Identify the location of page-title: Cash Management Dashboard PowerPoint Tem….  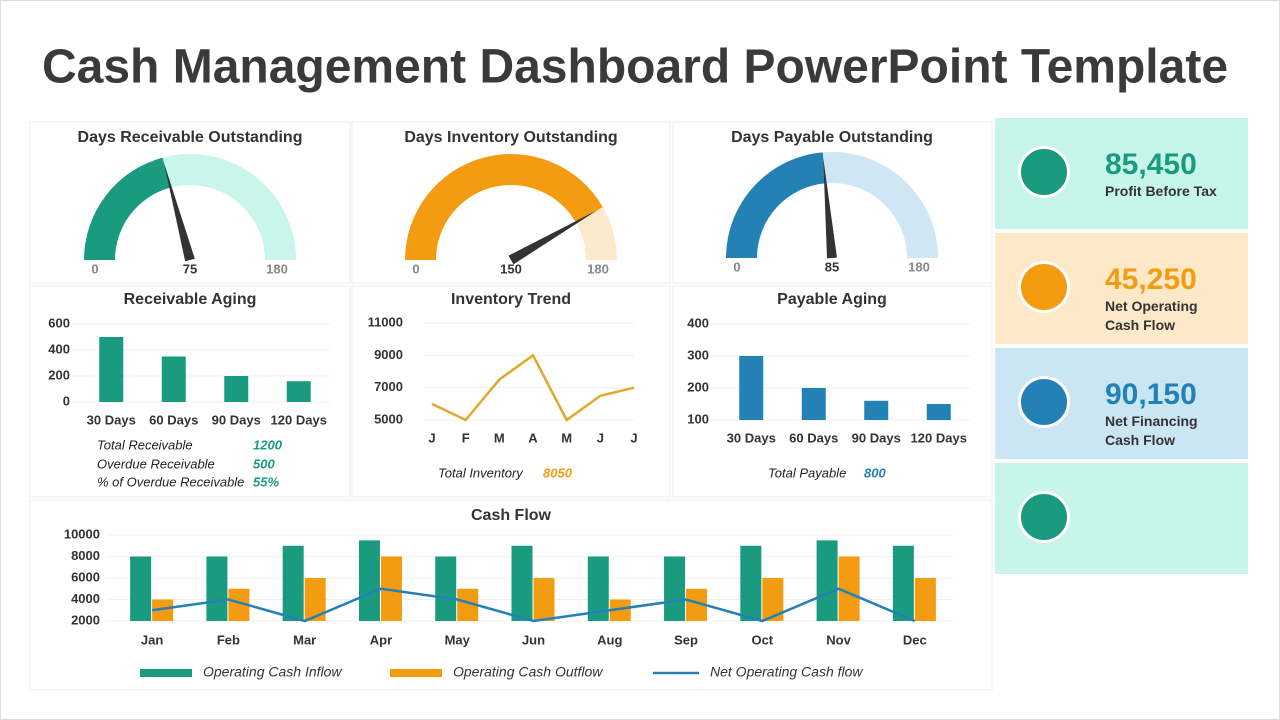
(635, 67).